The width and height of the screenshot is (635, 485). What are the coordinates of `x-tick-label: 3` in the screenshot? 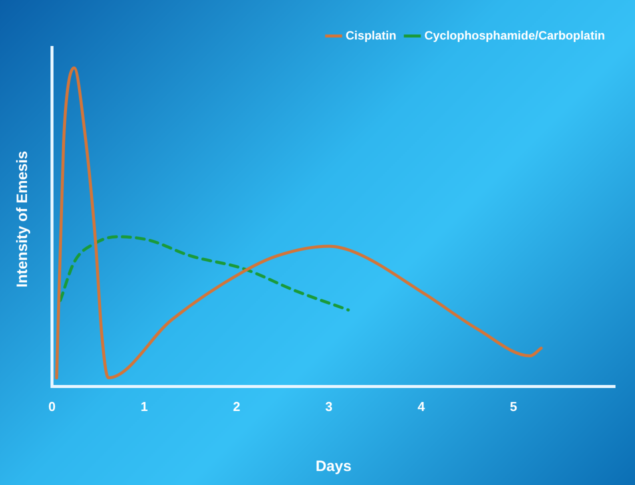 It's located at (328, 406).